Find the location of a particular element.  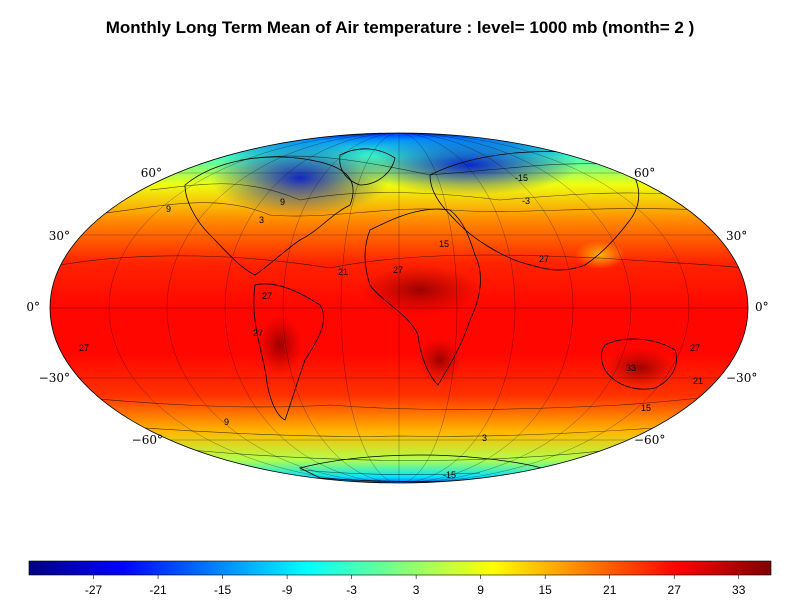

contour-label: -3 is located at coordinates (526, 201).